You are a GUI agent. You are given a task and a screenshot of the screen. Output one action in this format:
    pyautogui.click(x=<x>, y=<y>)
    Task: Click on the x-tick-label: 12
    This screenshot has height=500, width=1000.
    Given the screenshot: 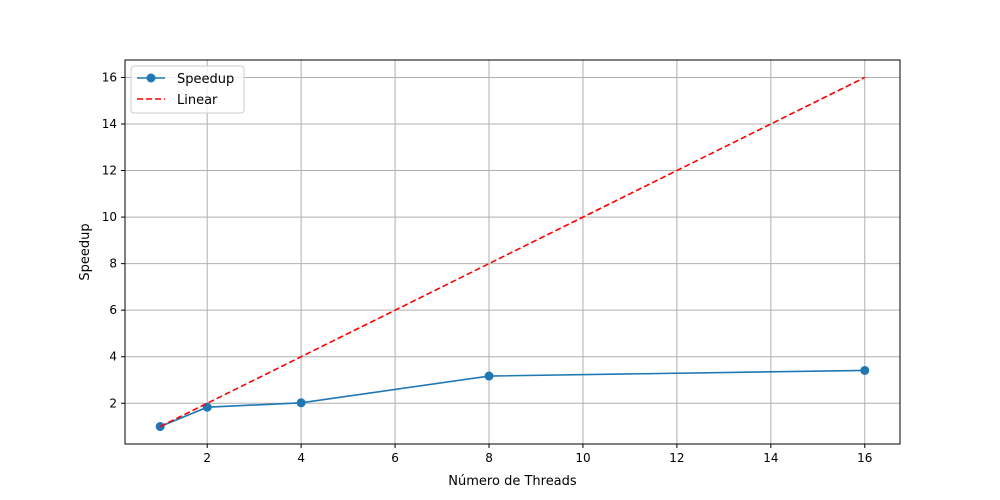 What is the action you would take?
    pyautogui.click(x=676, y=458)
    